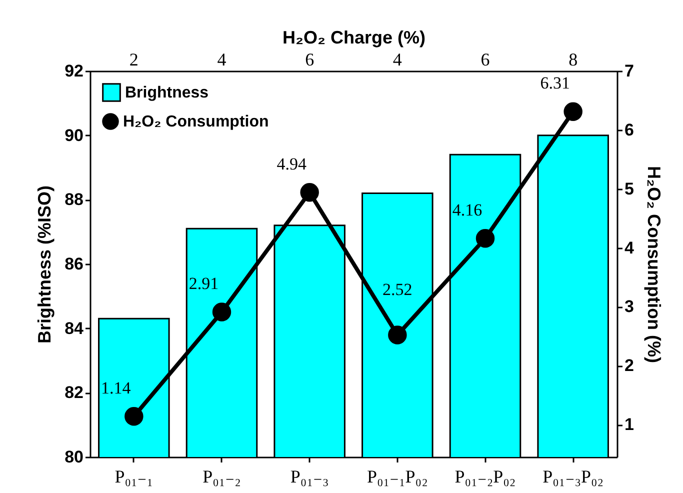 The image size is (683, 493). Describe the element at coordinates (629, 188) in the screenshot. I see `y2-tick-label: 5` at that location.